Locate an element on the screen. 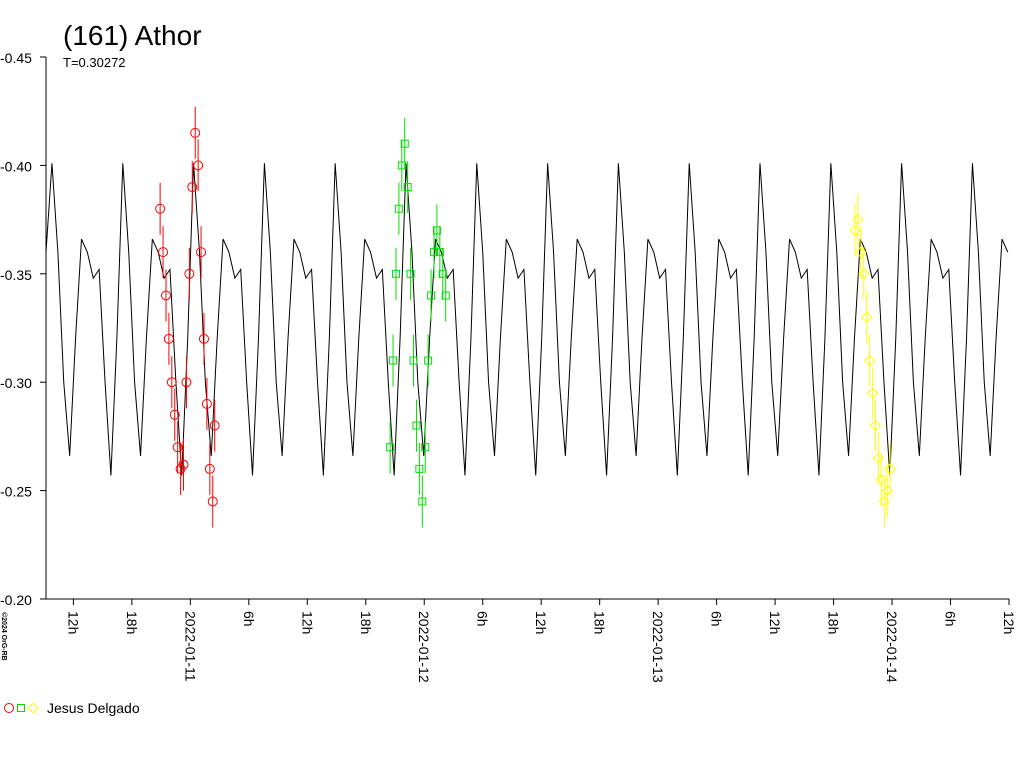 The height and width of the screenshot is (768, 1024). legend-label: Jesus Delgado is located at coordinates (93, 708).